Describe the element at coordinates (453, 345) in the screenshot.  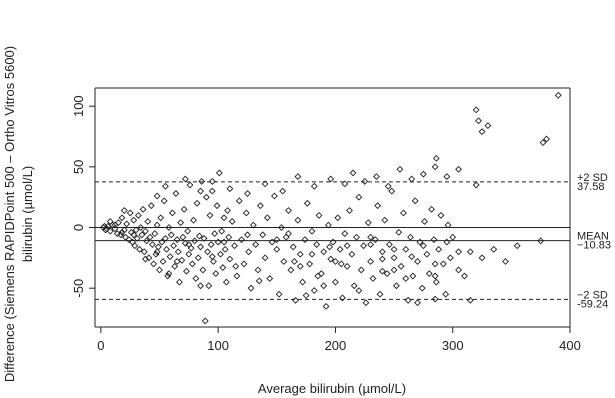
I see `x-tick-label: 300` at that location.